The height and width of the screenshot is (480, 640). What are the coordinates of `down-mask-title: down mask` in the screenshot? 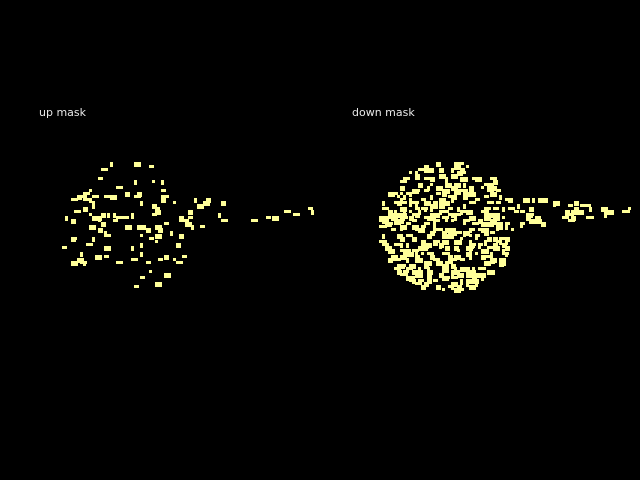 It's located at (383, 112).